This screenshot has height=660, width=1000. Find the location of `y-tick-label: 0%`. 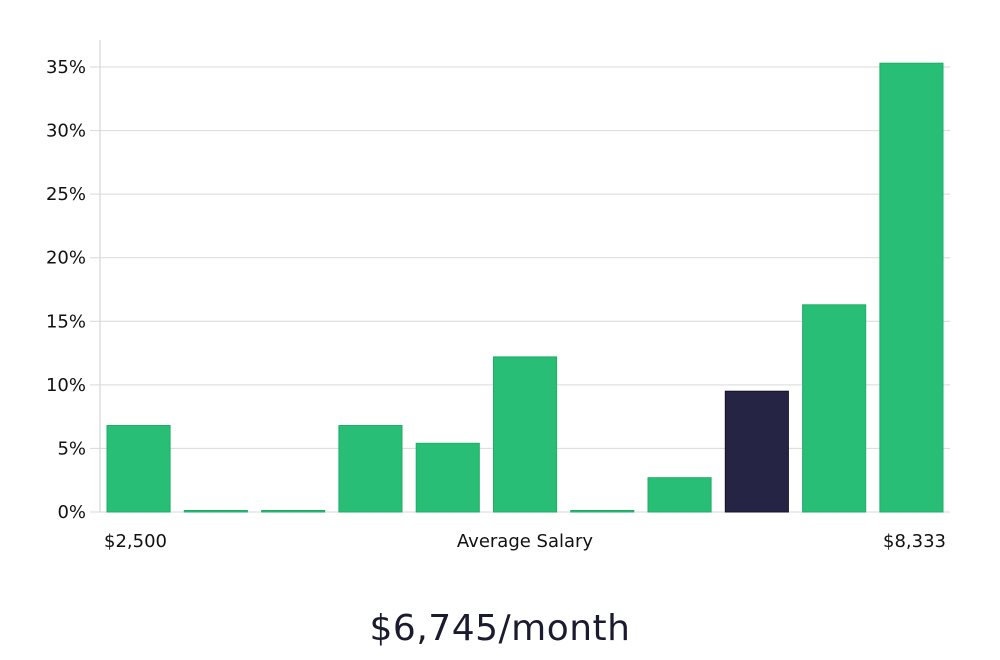

y-tick-label: 0% is located at coordinates (71, 512).